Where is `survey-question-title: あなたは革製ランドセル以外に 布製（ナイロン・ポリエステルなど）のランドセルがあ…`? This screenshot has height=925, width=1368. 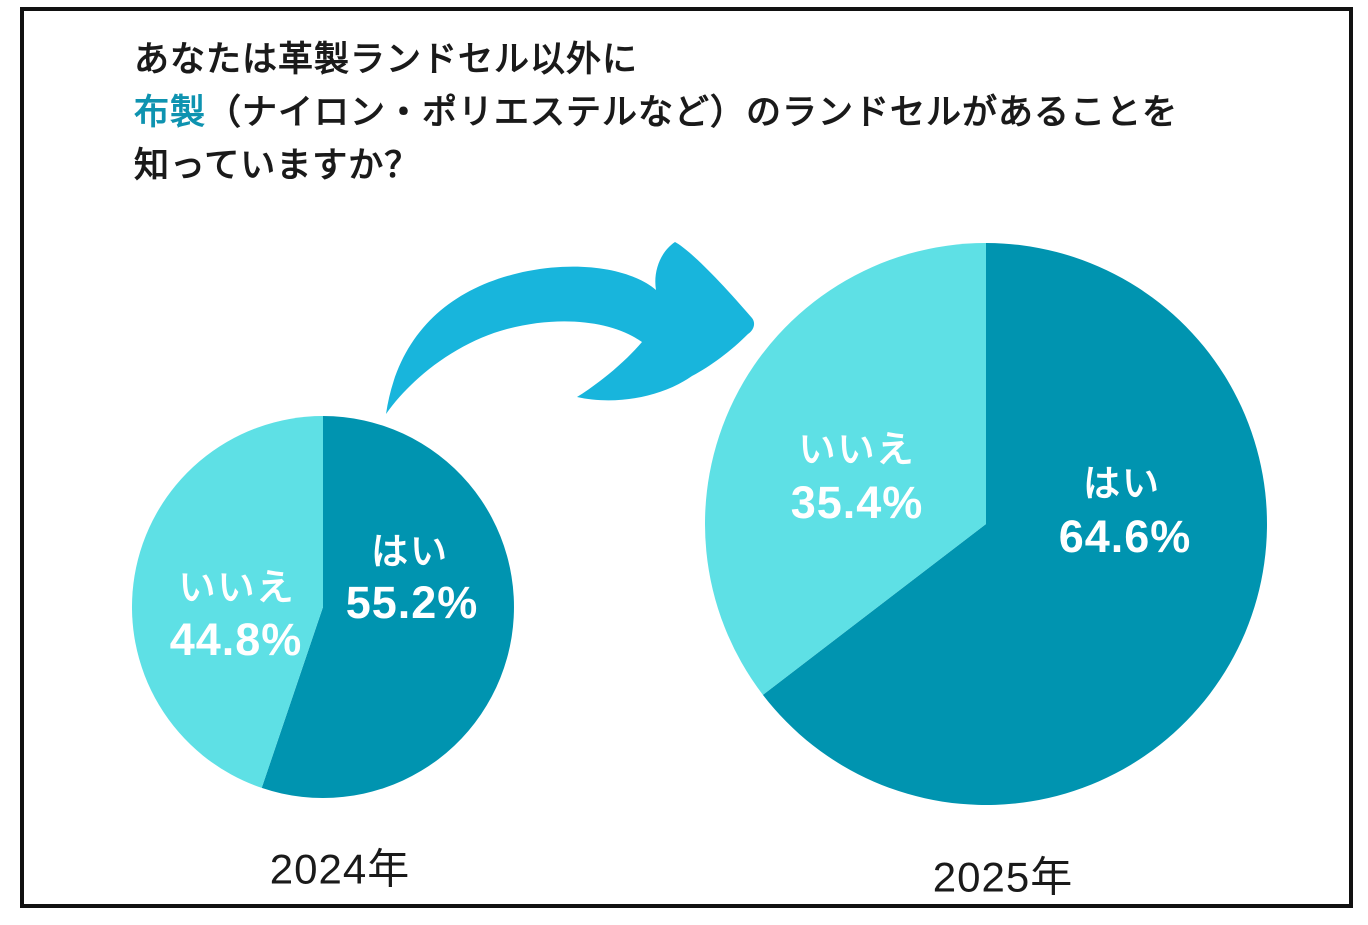
survey-question-title: あなたは革製ランドセル以外に 布製（ナイロン・ポリエステルなど）のランドセルがあ… is located at coordinates (656, 112).